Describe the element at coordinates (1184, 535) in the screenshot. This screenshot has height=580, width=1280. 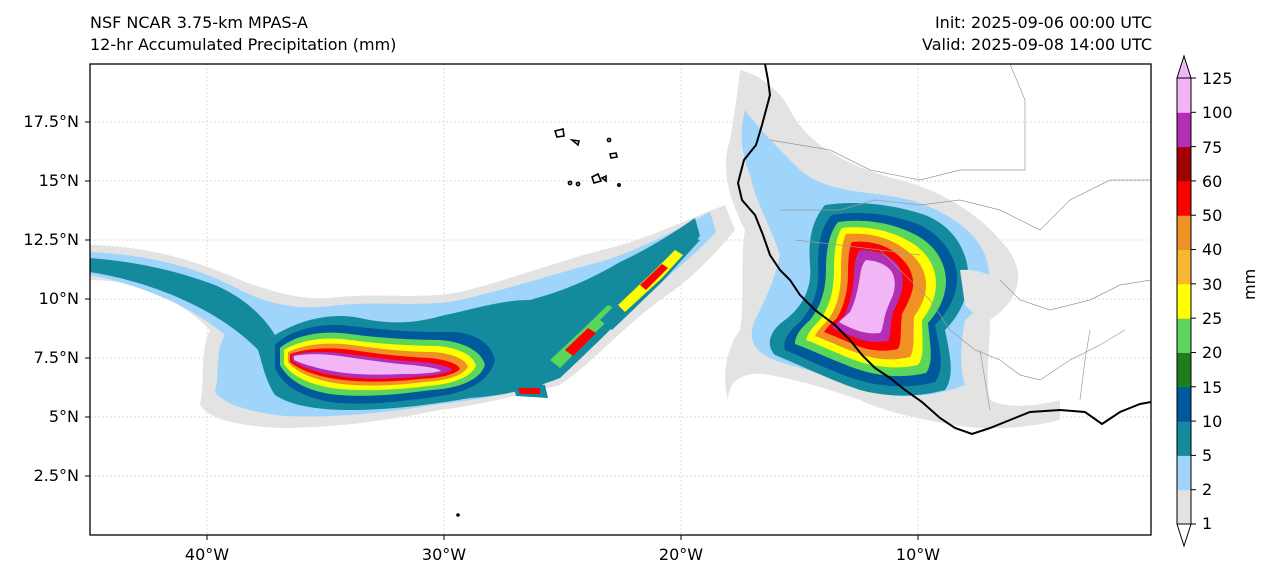
I see `colorbar-extend-min` at that location.